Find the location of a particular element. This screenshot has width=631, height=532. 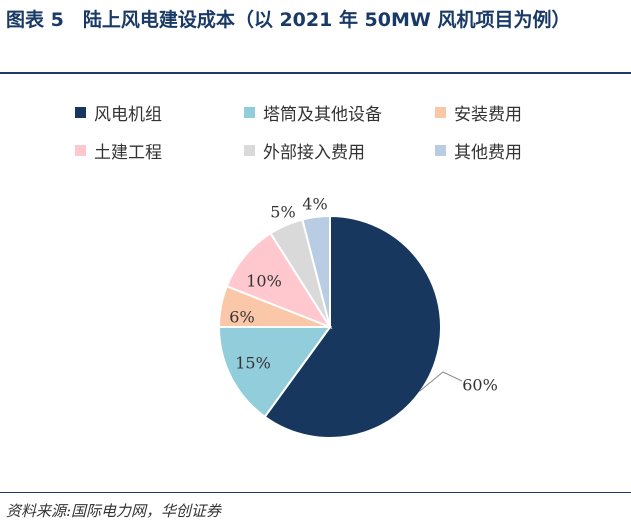

chart-title: 图表 5 陆上风电建设成本（以 2021 年 50MW 风机项目为例） is located at coordinates (288, 20).